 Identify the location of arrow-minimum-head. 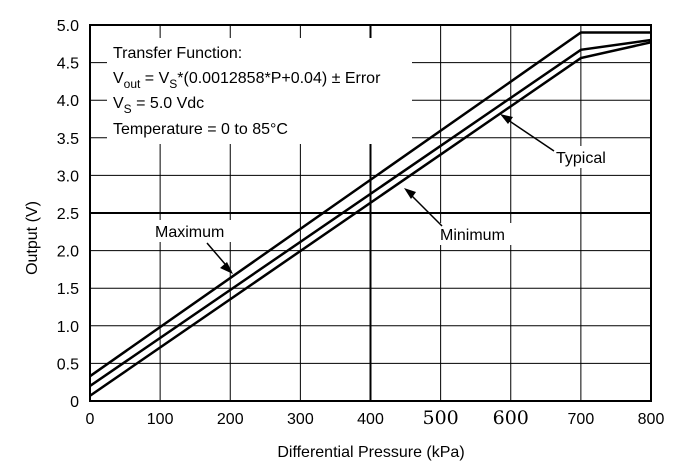
(410, 193).